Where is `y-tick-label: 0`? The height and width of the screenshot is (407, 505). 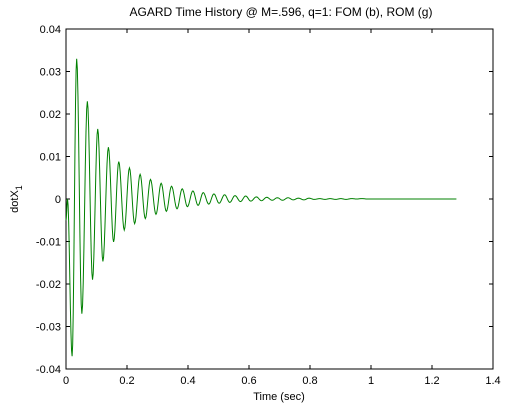 y-tick-label: 0 is located at coordinates (58, 200).